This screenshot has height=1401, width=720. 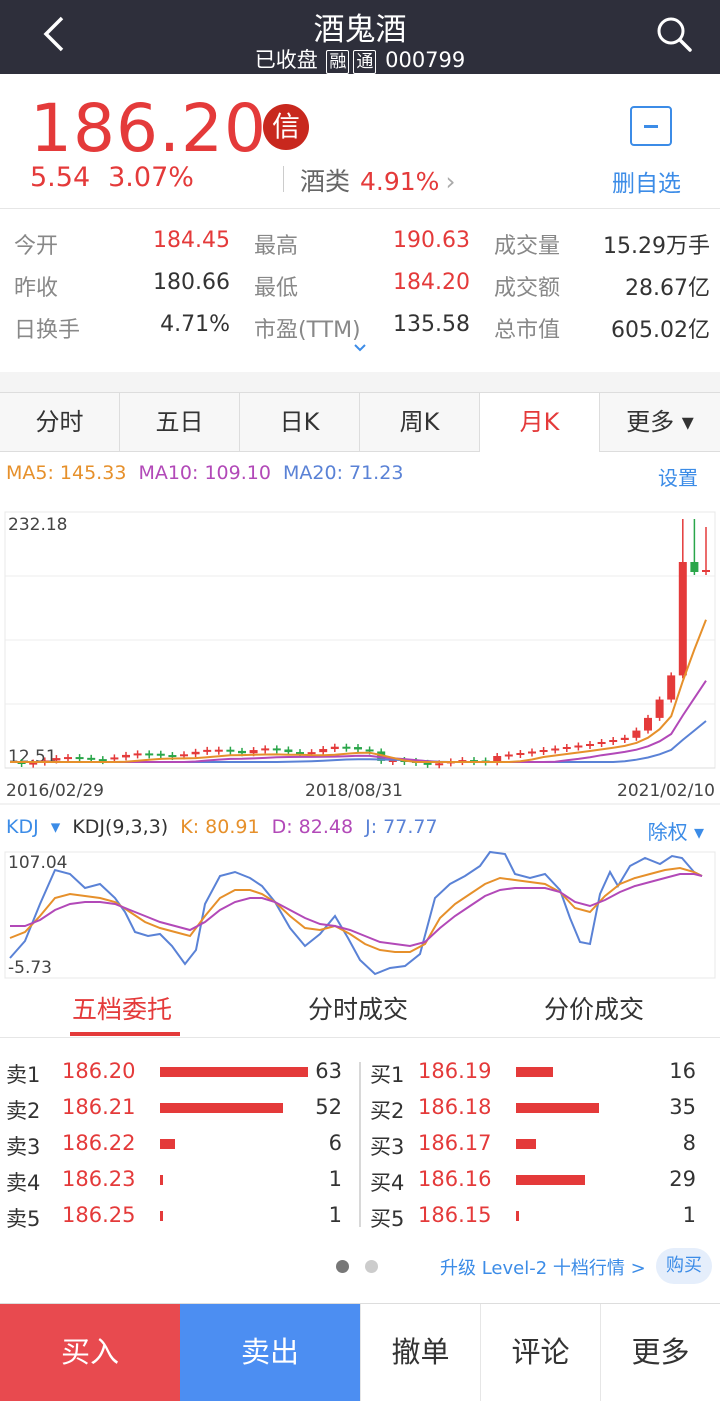 What do you see at coordinates (540, 422) in the screenshot?
I see `tab-monthly-k: 月K` at bounding box center [540, 422].